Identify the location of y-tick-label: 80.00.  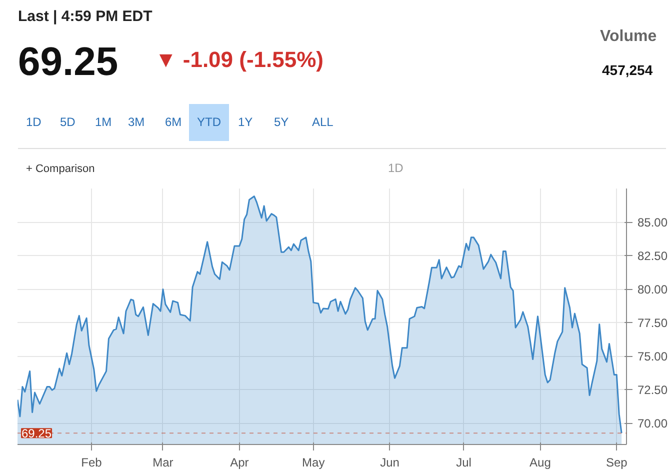
(653, 289).